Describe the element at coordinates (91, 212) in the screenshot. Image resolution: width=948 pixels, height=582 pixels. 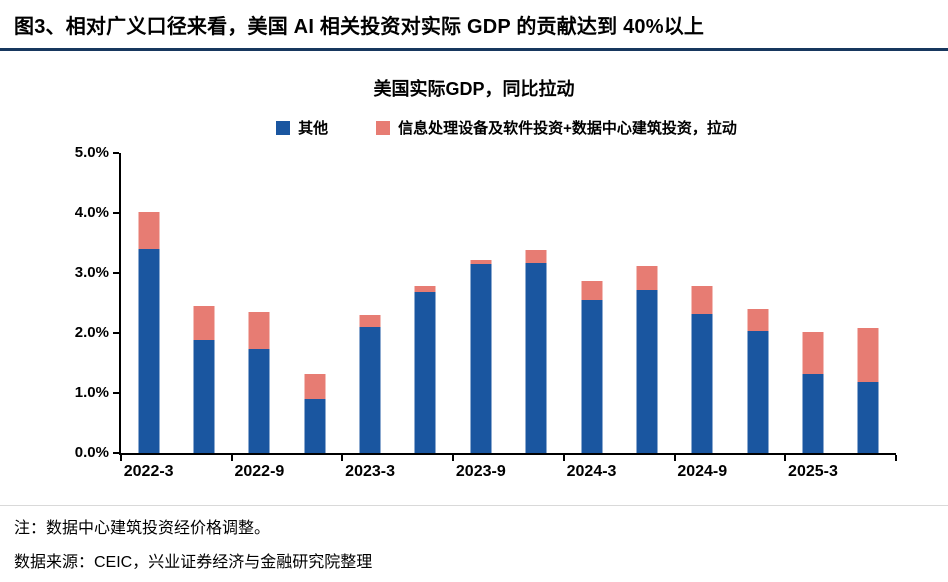
I see `y-axis-tick-label: 4.0%` at that location.